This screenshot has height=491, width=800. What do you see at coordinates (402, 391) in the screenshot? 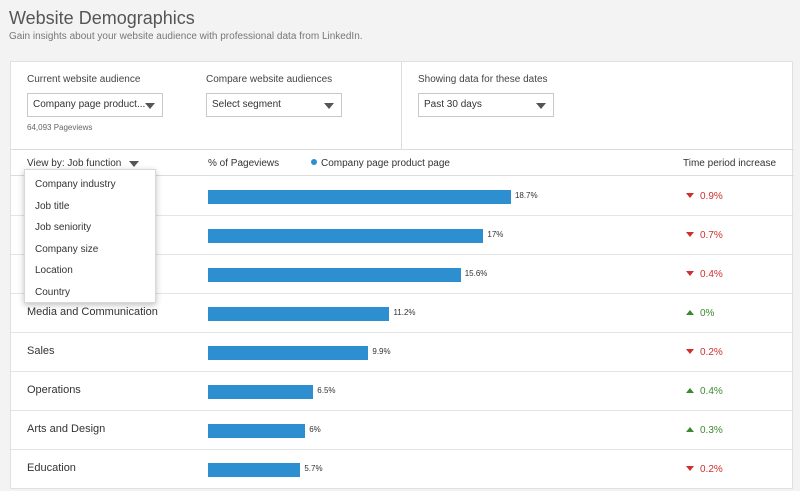
I see `table-row: Operations 6.5% 0.4%` at bounding box center [402, 391].